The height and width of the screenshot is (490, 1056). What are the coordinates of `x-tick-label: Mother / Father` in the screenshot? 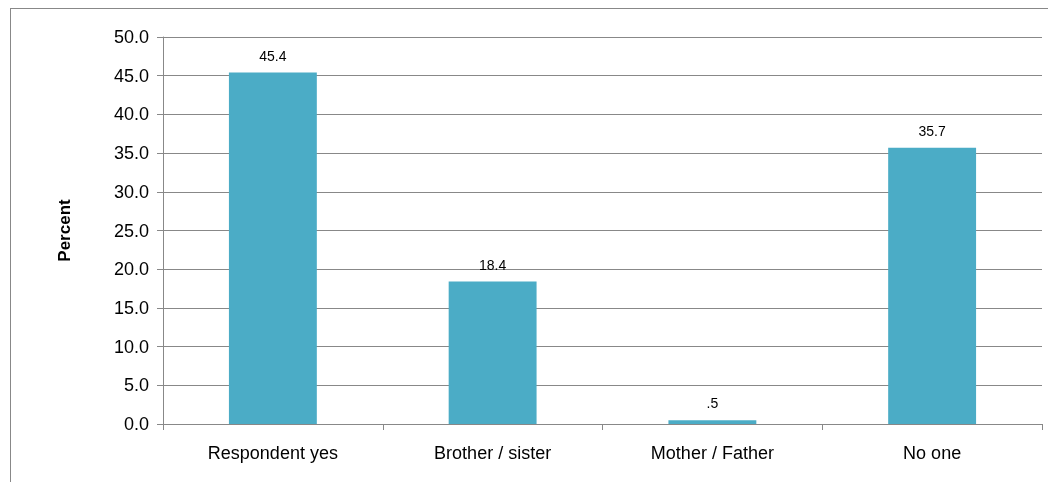 It's located at (712, 453).